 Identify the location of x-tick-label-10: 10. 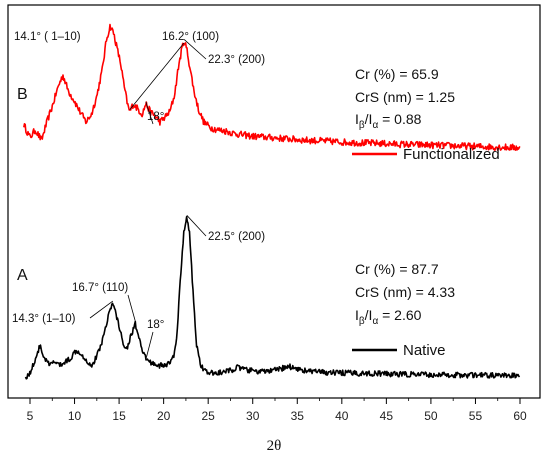
(75, 416).